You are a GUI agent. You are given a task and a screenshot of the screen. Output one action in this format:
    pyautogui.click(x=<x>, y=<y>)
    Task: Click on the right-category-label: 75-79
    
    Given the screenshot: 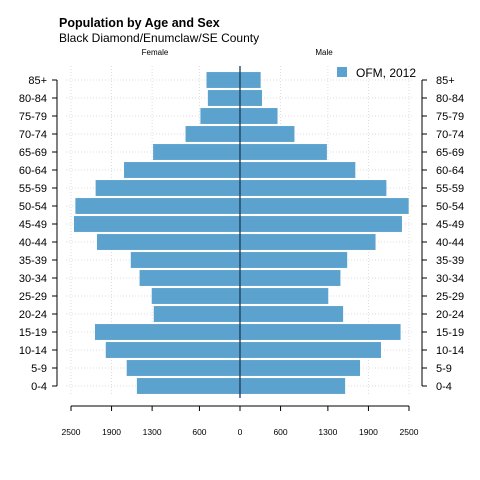 What is the action you would take?
    pyautogui.click(x=450, y=117)
    